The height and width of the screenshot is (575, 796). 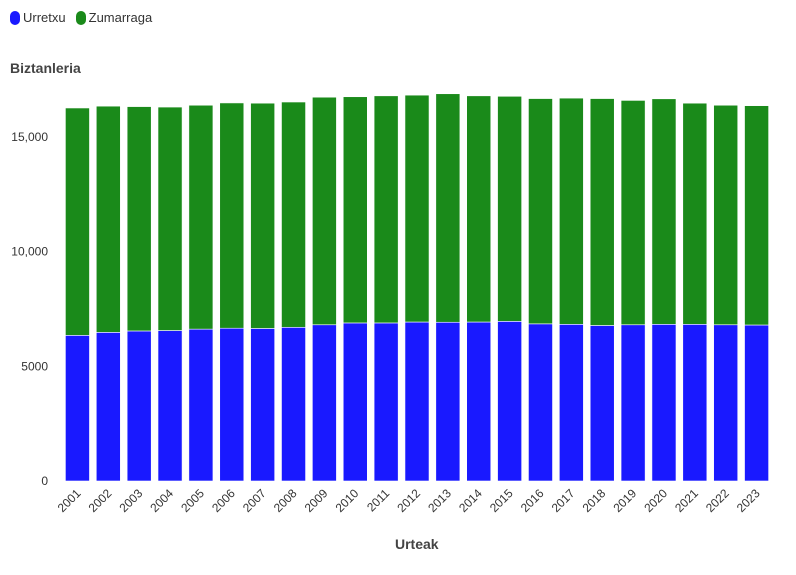 What do you see at coordinates (748, 500) in the screenshot?
I see `x-tick-label: 2023` at bounding box center [748, 500].